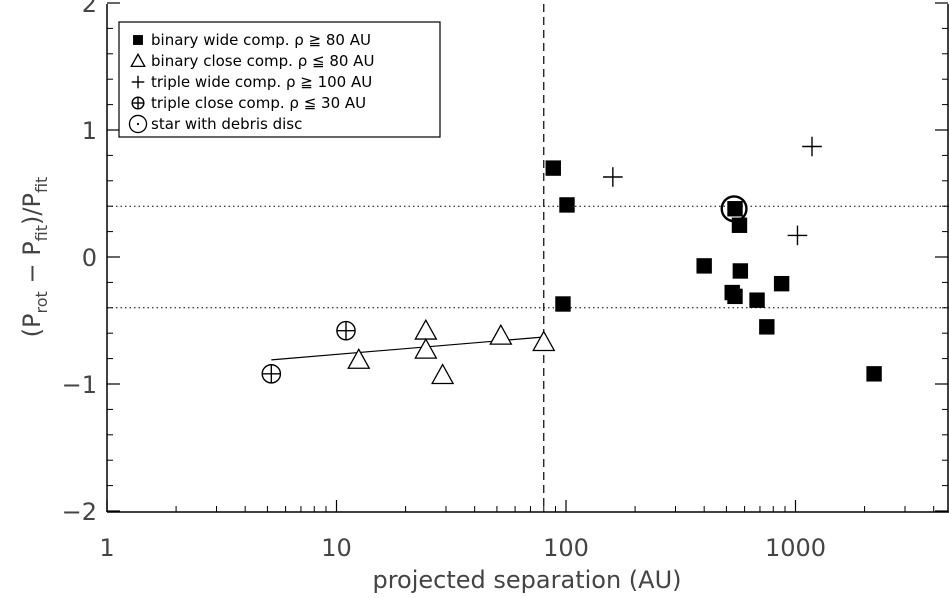 The height and width of the screenshot is (598, 949). I want to click on y-tick-label-4: 2, so click(89, 9).